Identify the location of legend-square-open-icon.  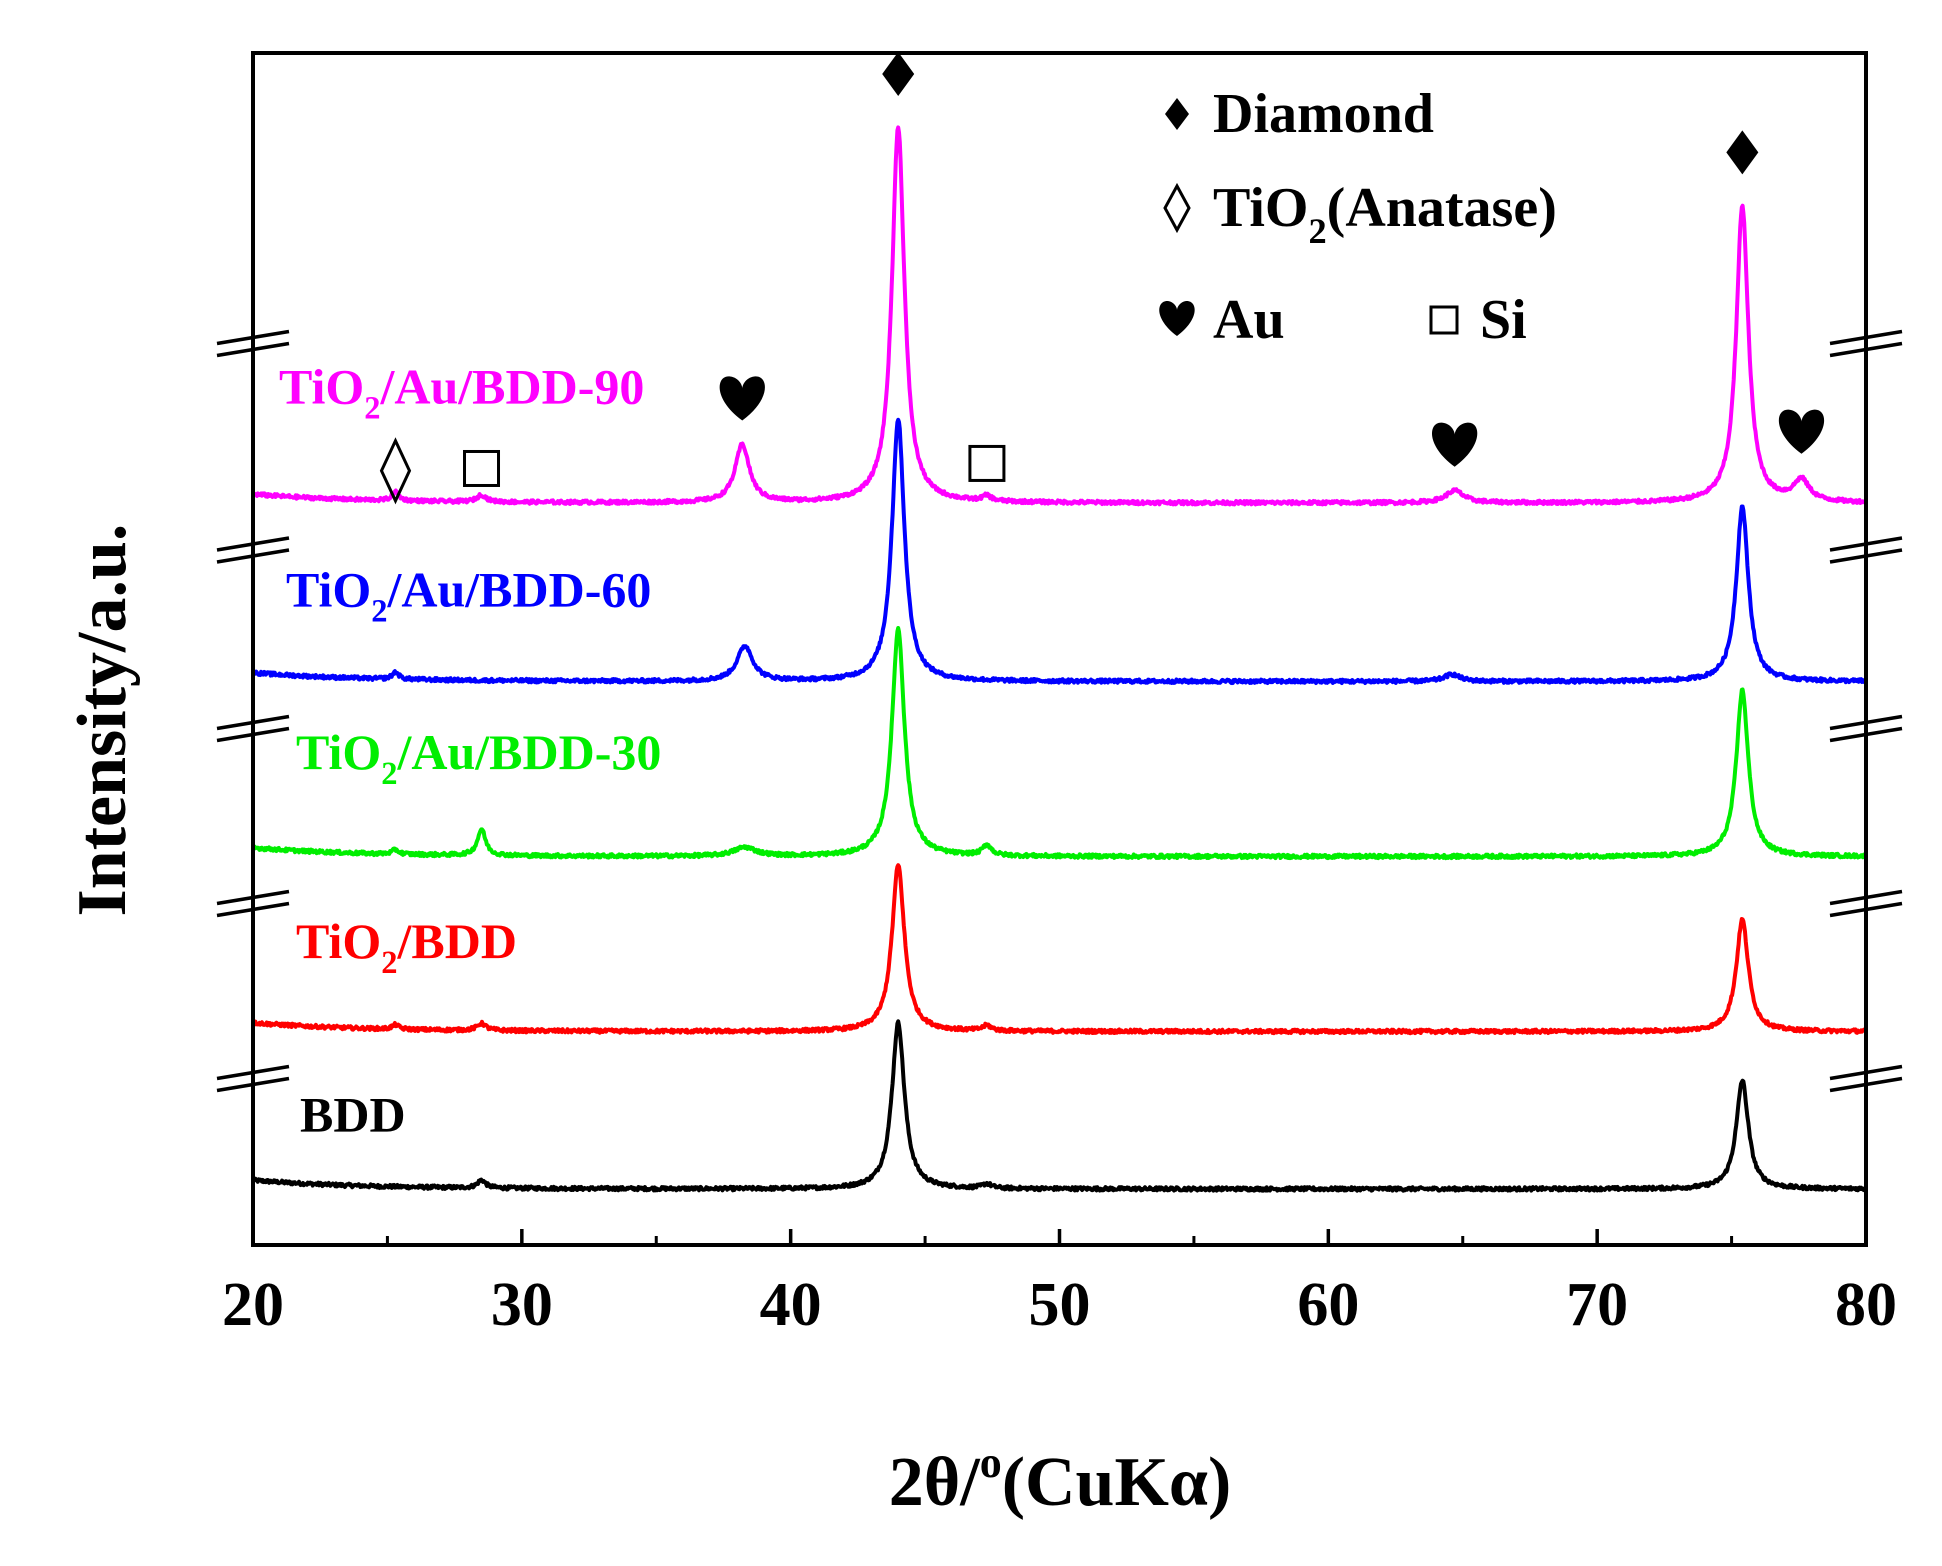
(1444, 320).